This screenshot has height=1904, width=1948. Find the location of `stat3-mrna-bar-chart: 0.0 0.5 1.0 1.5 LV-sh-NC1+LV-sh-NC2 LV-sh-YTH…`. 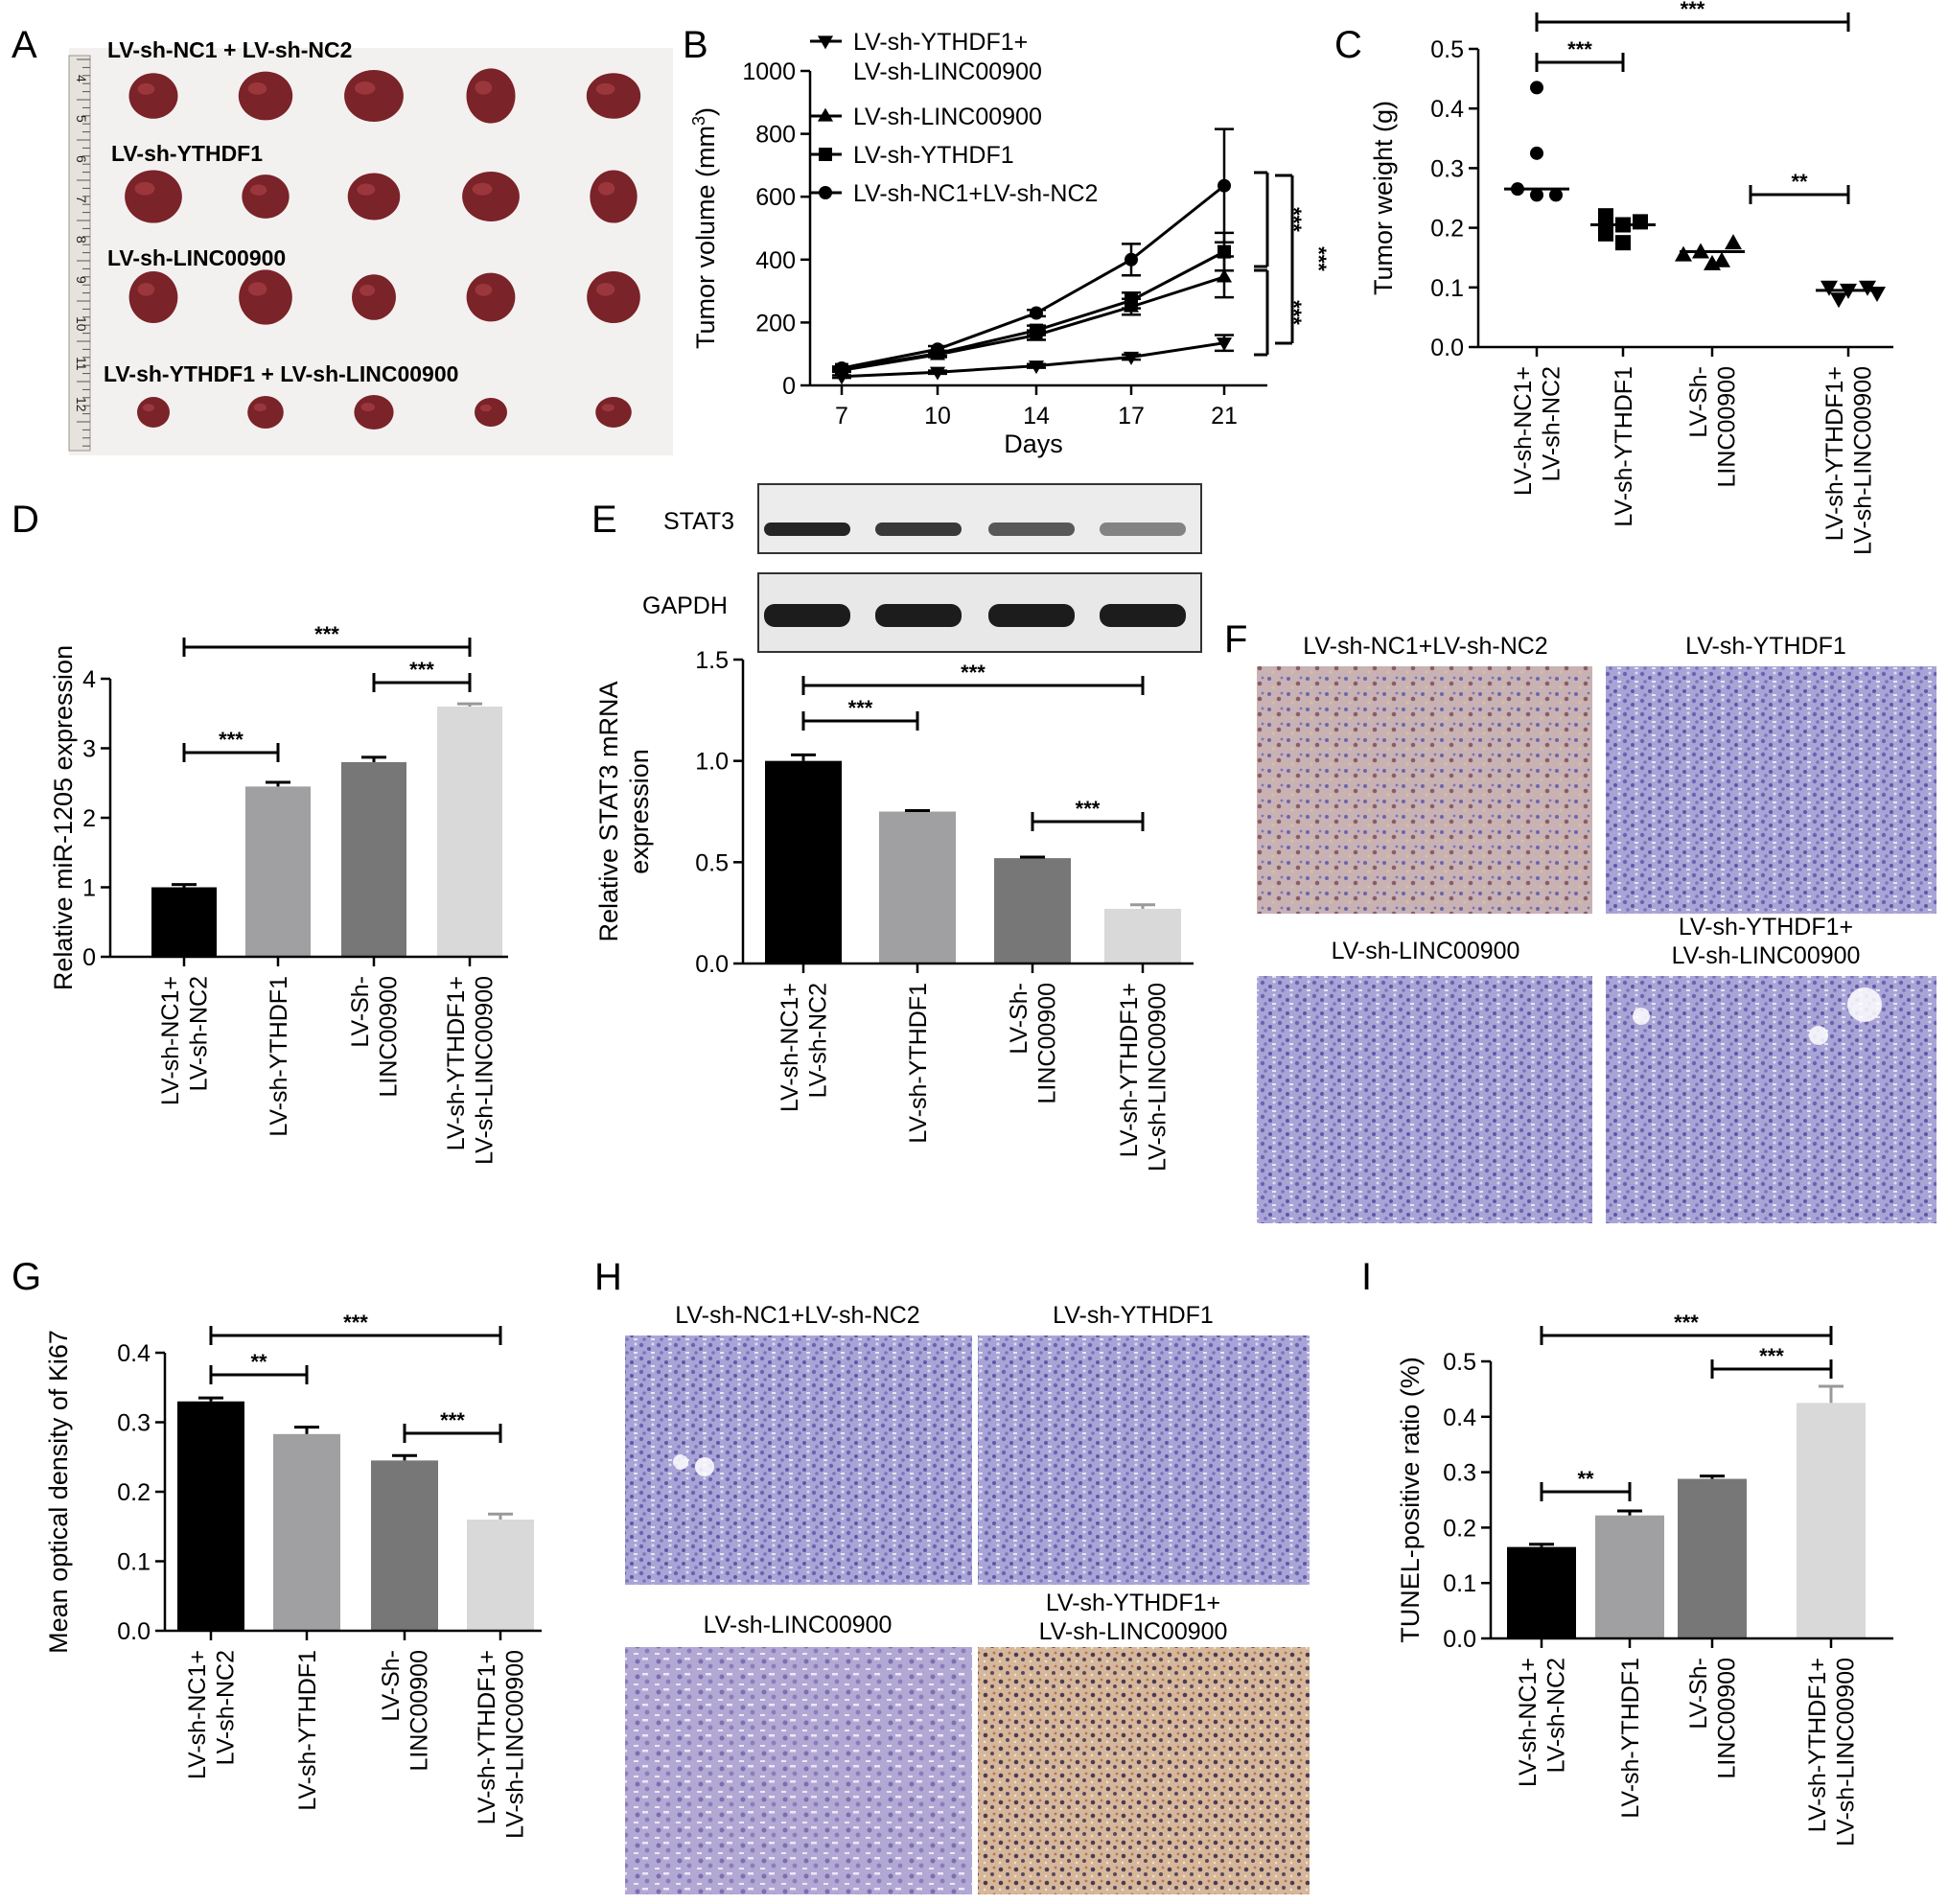

stat3-mrna-bar-chart: 0.0 0.5 1.0 1.5 LV-sh-NC1+LV-sh-NC2 LV-sh-YTH… is located at coordinates (894, 910).